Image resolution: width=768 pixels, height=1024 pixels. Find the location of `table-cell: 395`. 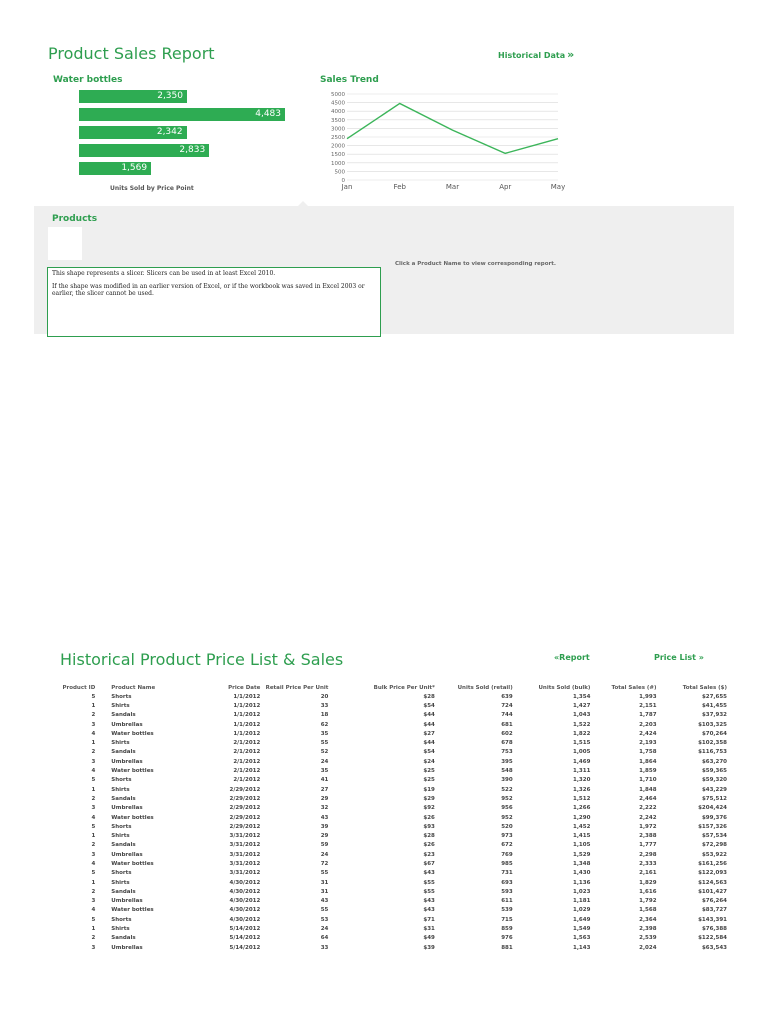

table-cell: 395 is located at coordinates (507, 761).